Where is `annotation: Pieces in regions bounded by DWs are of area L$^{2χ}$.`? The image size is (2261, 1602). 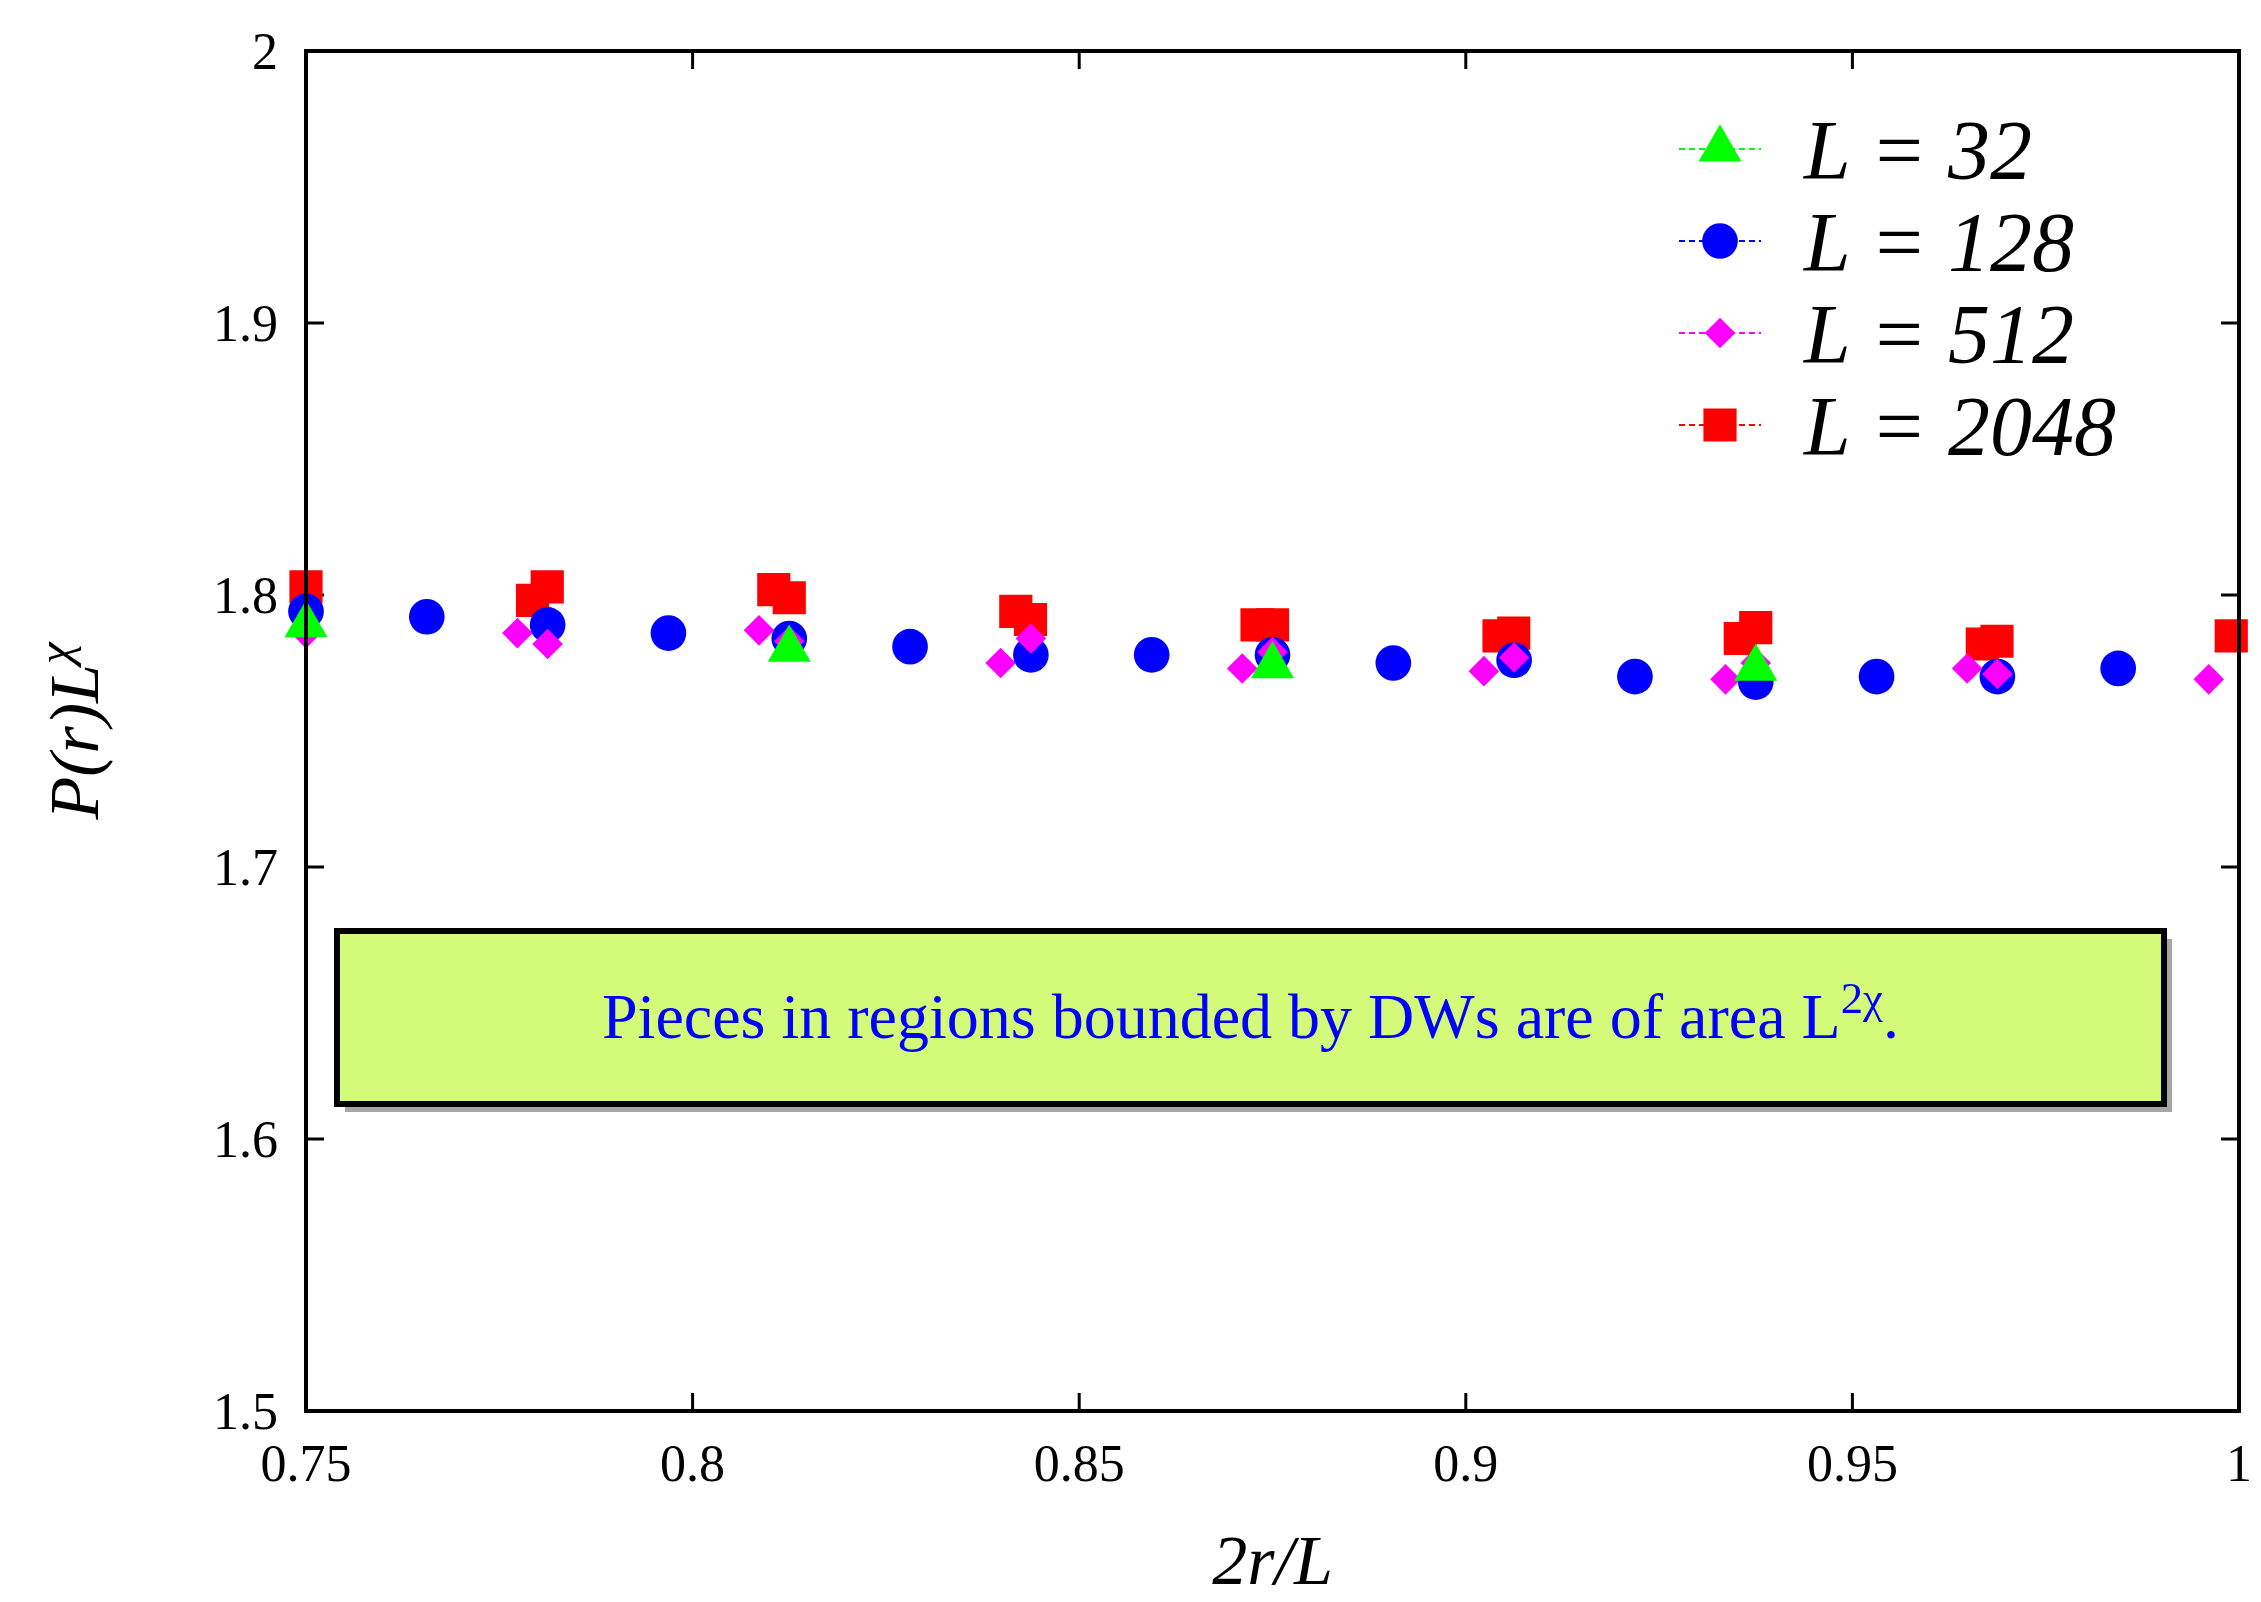 annotation: Pieces in regions bounded by DWs are of area L$^{2χ}$. is located at coordinates (1250, 1012).